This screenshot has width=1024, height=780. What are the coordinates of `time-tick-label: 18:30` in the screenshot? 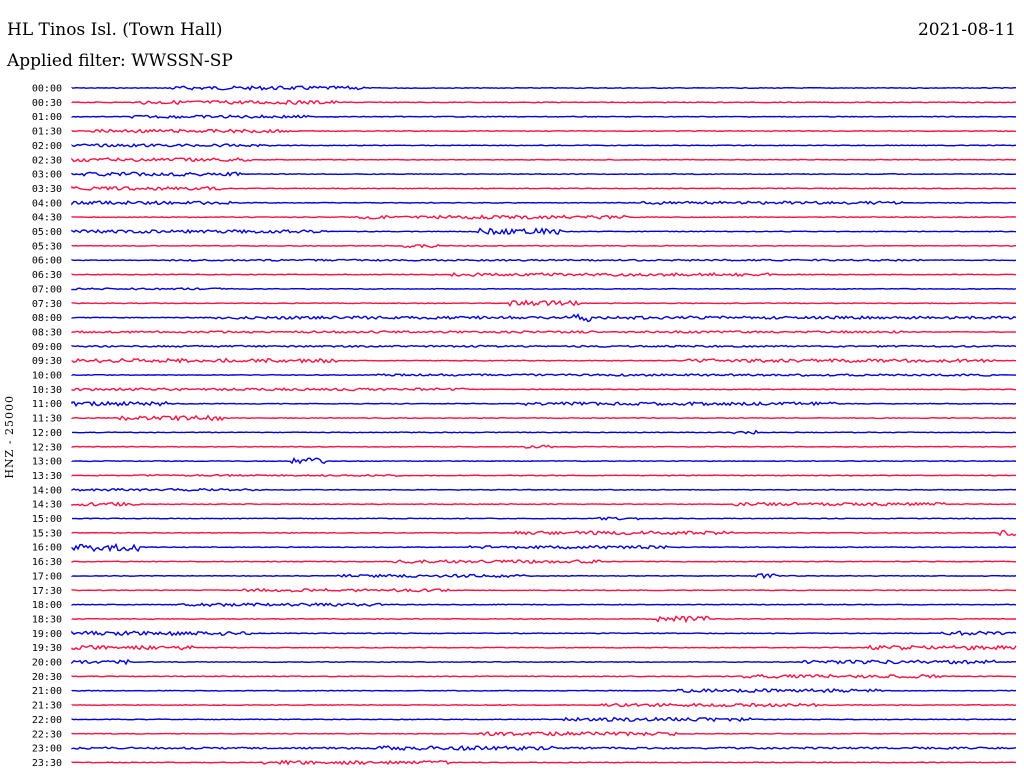 It's located at (47, 619).